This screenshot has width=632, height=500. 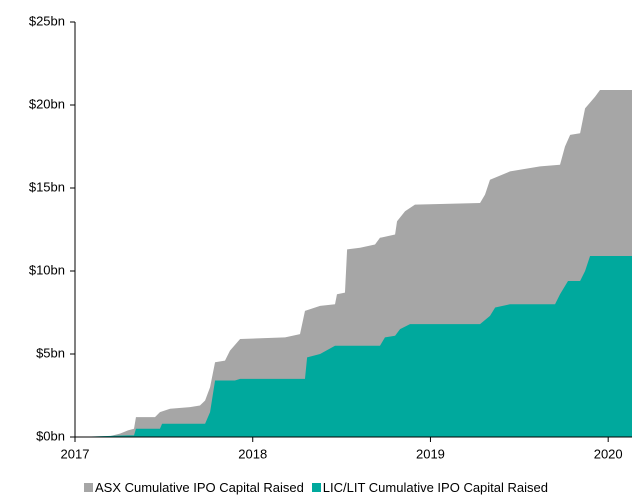 What do you see at coordinates (47, 20) in the screenshot?
I see `y-tick-label: $25bn` at bounding box center [47, 20].